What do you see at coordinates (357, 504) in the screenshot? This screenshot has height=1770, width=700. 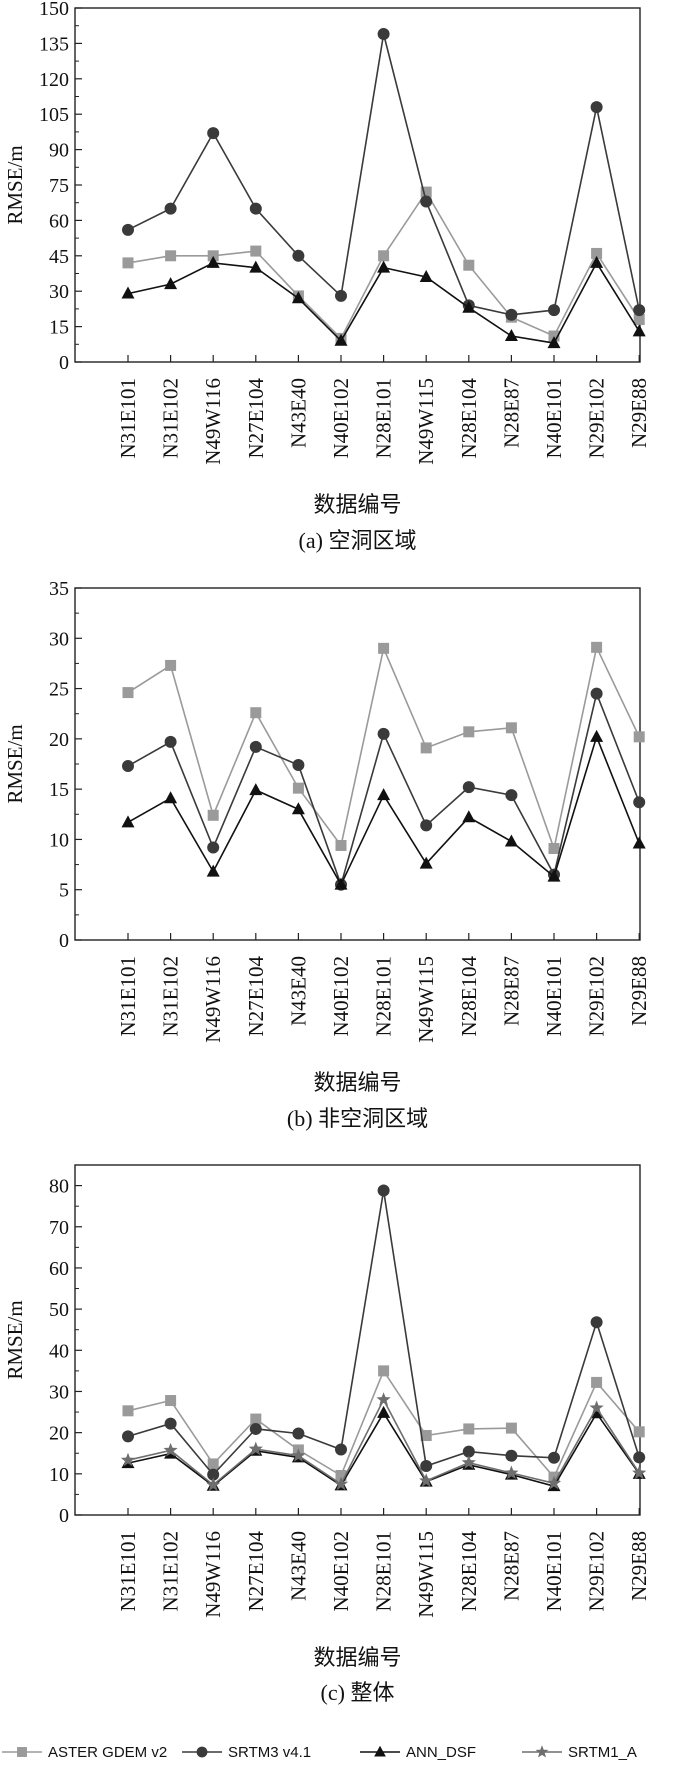 I see `x-axis-title: 数据编号` at bounding box center [357, 504].